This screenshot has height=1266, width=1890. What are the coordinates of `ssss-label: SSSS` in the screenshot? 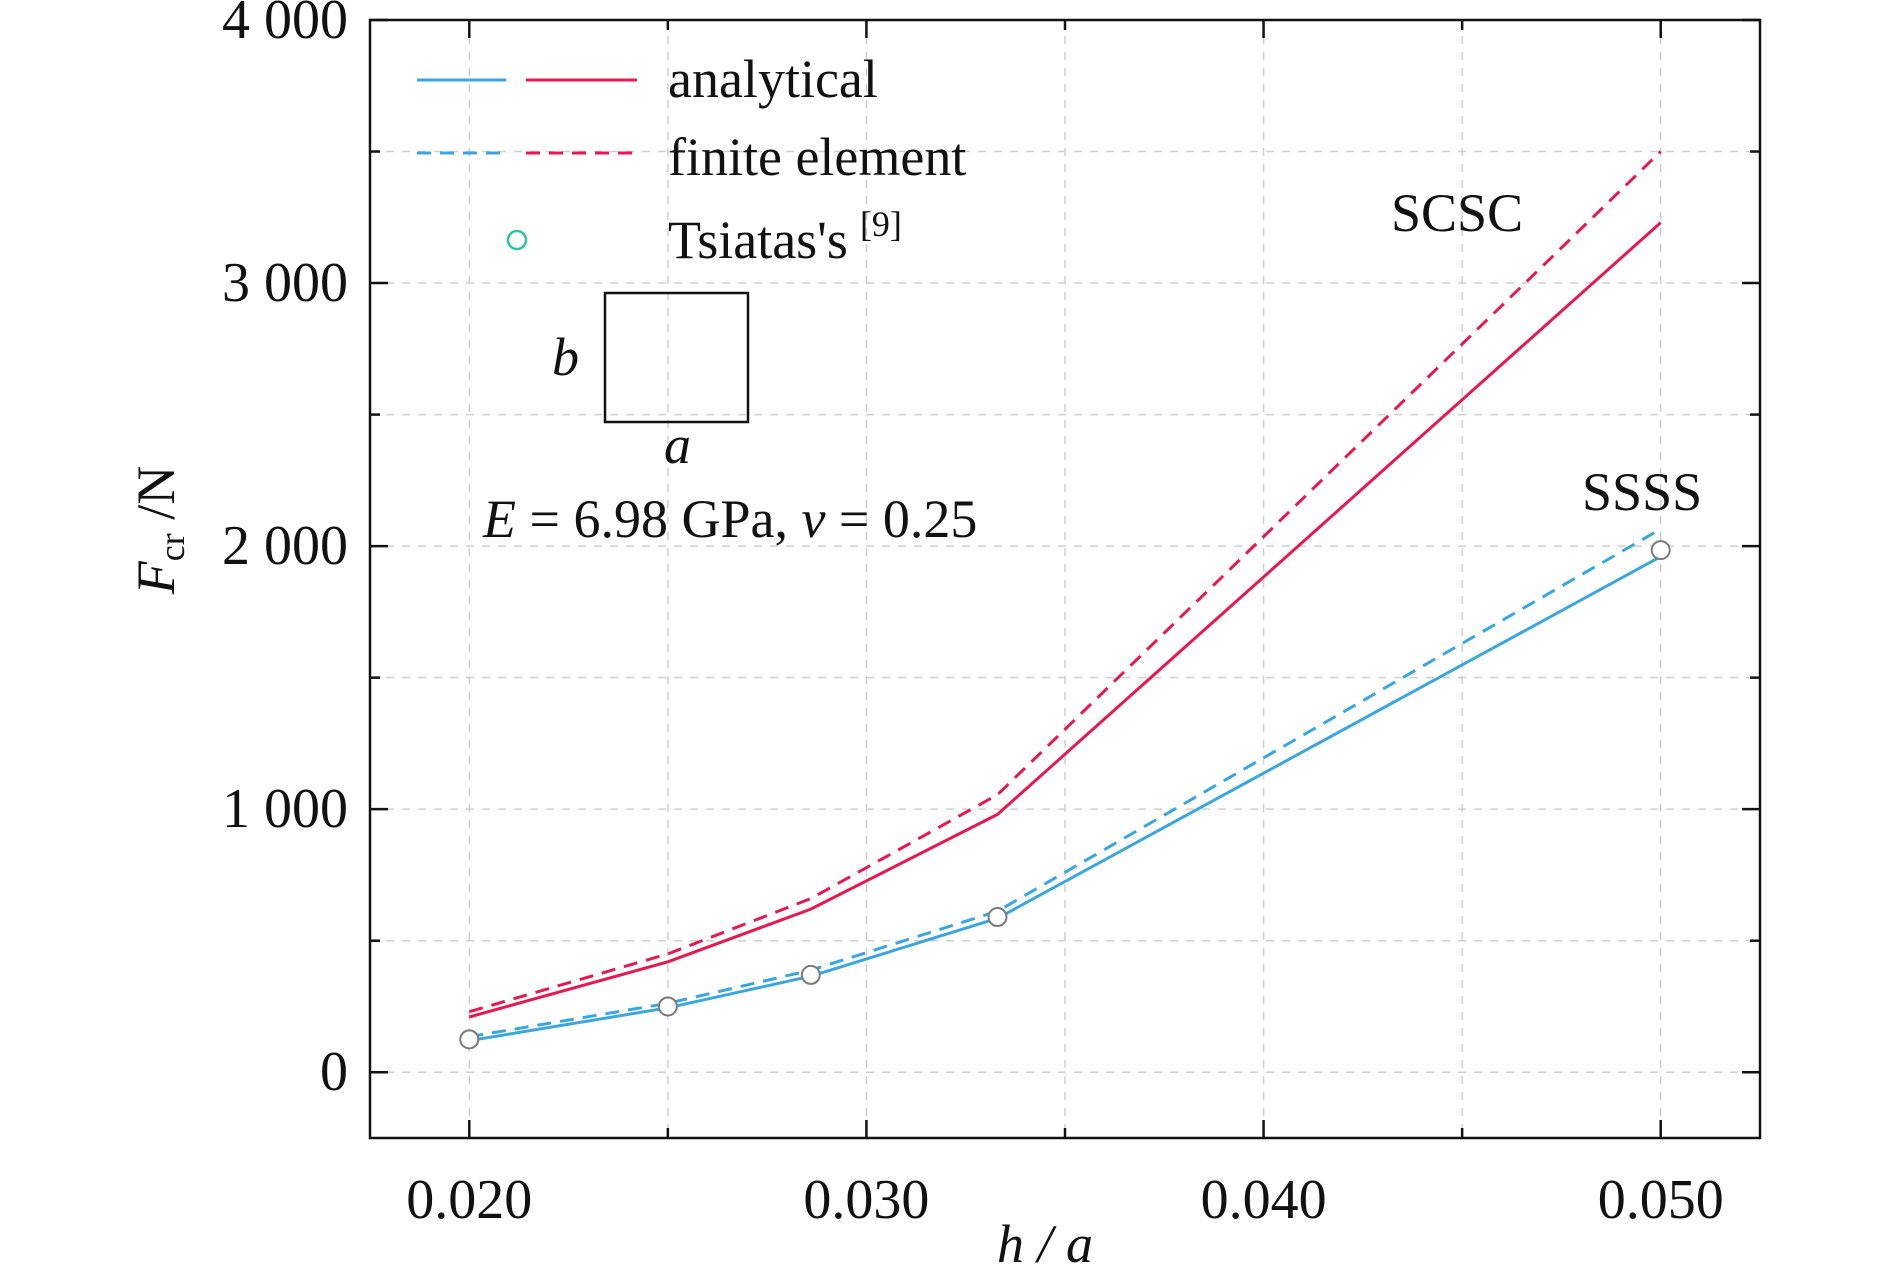 It's located at (1642, 492).